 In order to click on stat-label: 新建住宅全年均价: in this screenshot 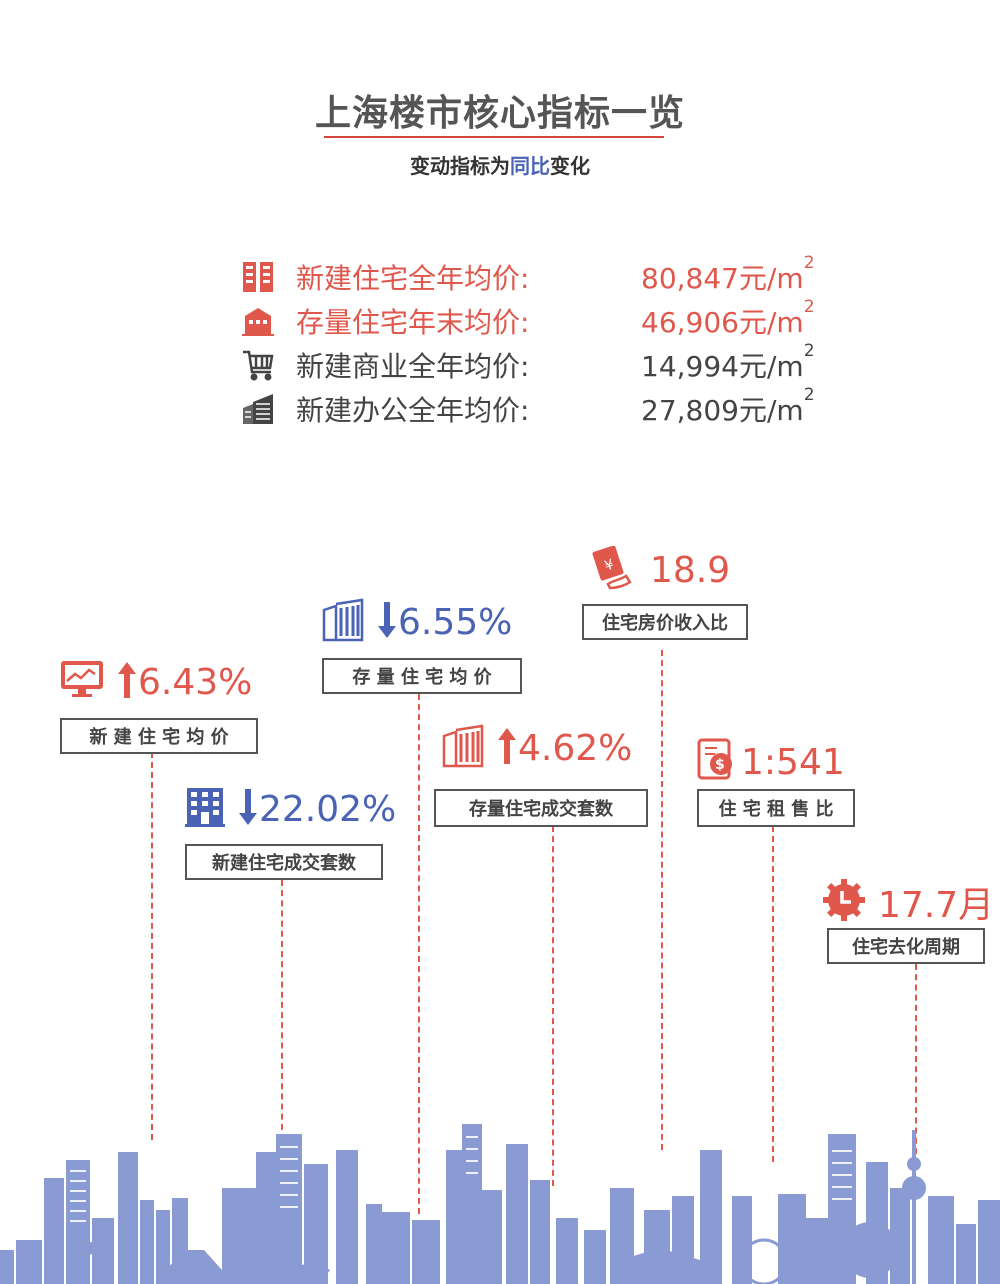, I will do `click(413, 278)`.